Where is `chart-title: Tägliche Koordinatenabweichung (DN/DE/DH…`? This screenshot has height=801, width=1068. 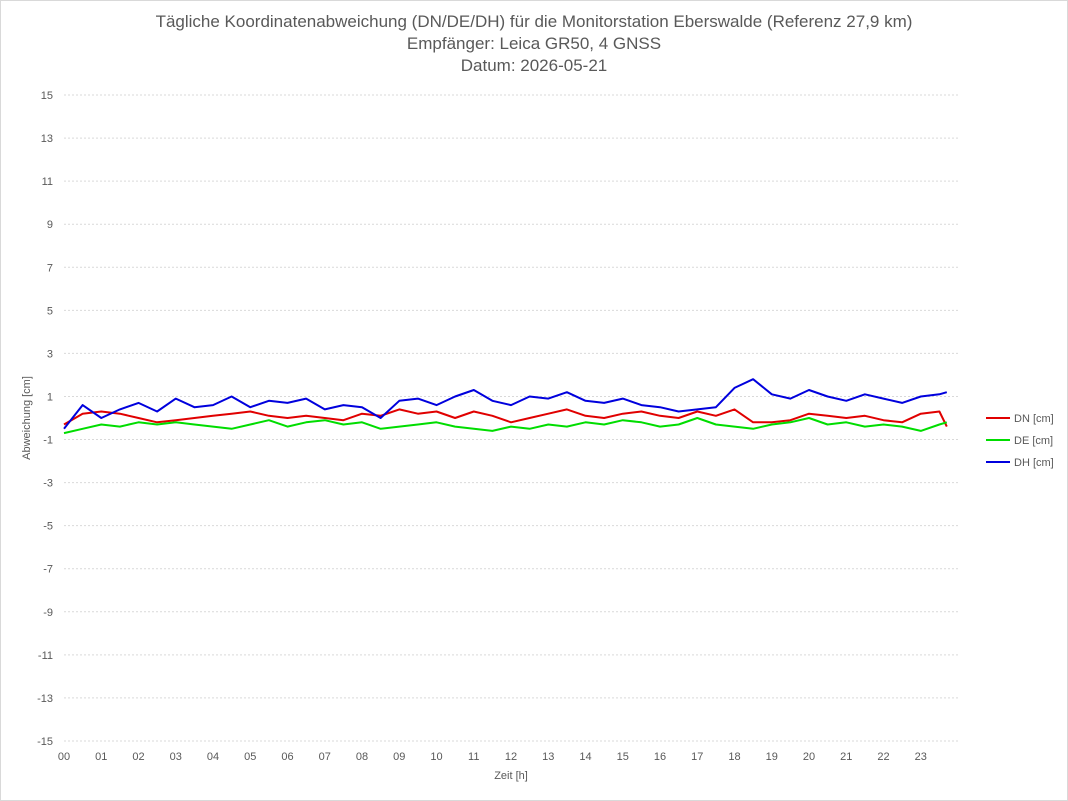
chart-title: Tägliche Koordinatenabweichung (DN/DE/DH… is located at coordinates (534, 21).